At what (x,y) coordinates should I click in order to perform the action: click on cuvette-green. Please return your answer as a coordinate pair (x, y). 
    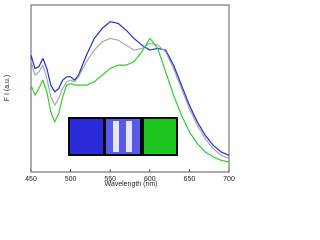
    Looking at the image, I should click on (160, 136).